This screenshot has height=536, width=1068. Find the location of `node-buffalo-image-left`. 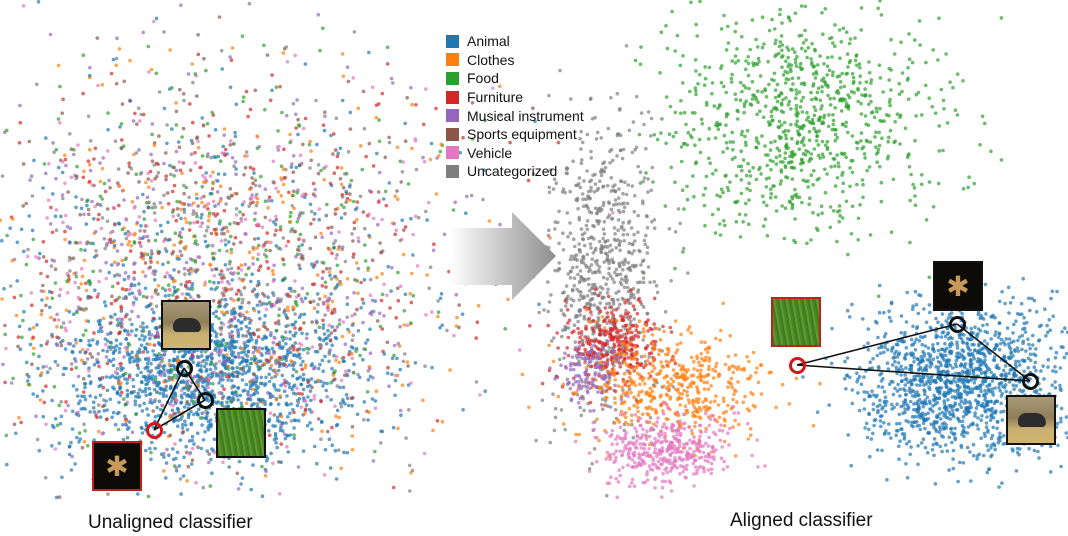

node-buffalo-image-left is located at coordinates (184, 368).